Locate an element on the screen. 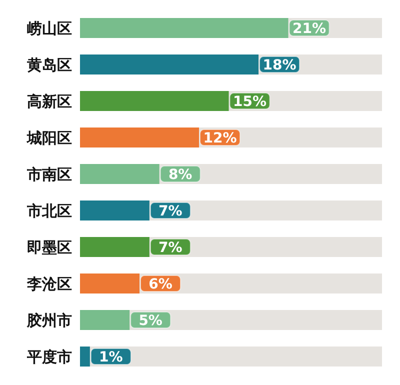 This screenshot has width=400, height=385. y-tick-label: 市北区 is located at coordinates (49, 211).